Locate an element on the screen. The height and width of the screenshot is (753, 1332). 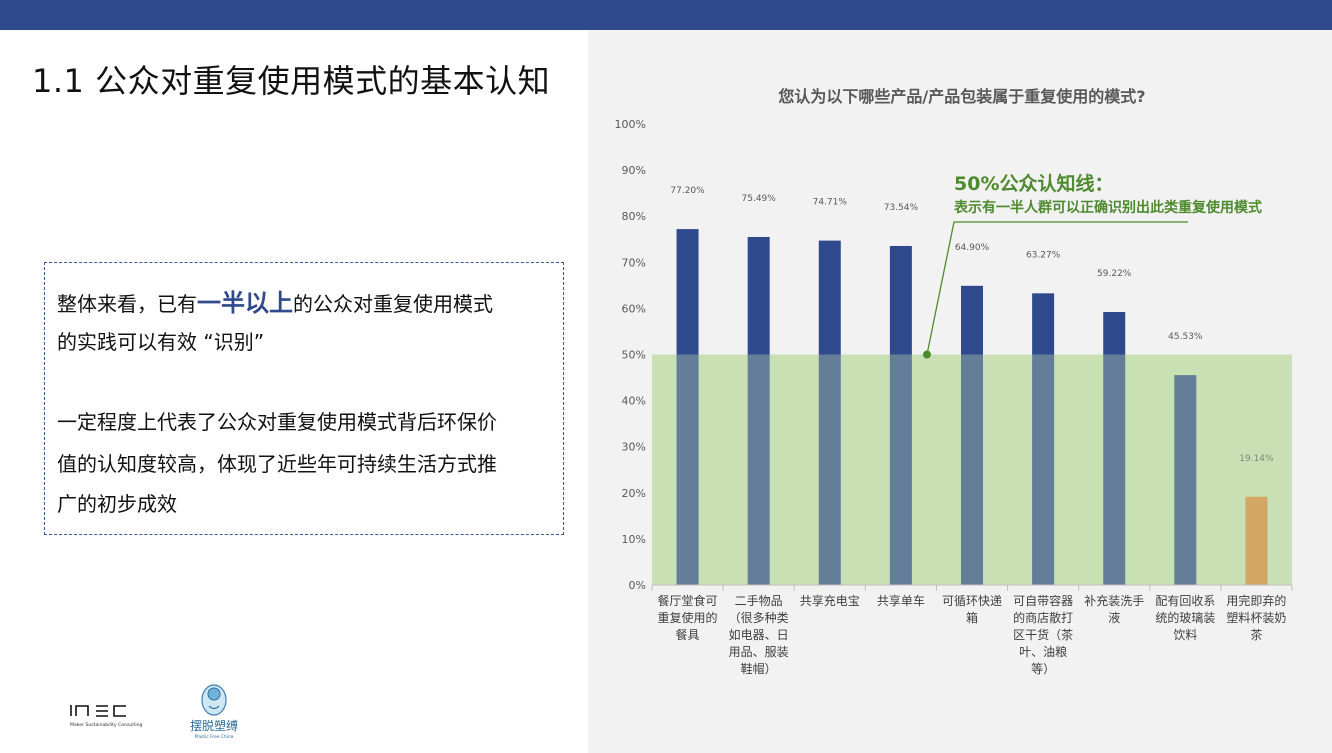
page-title: 1.1 公众对重复使用模式的基本认知 is located at coordinates (291, 81).